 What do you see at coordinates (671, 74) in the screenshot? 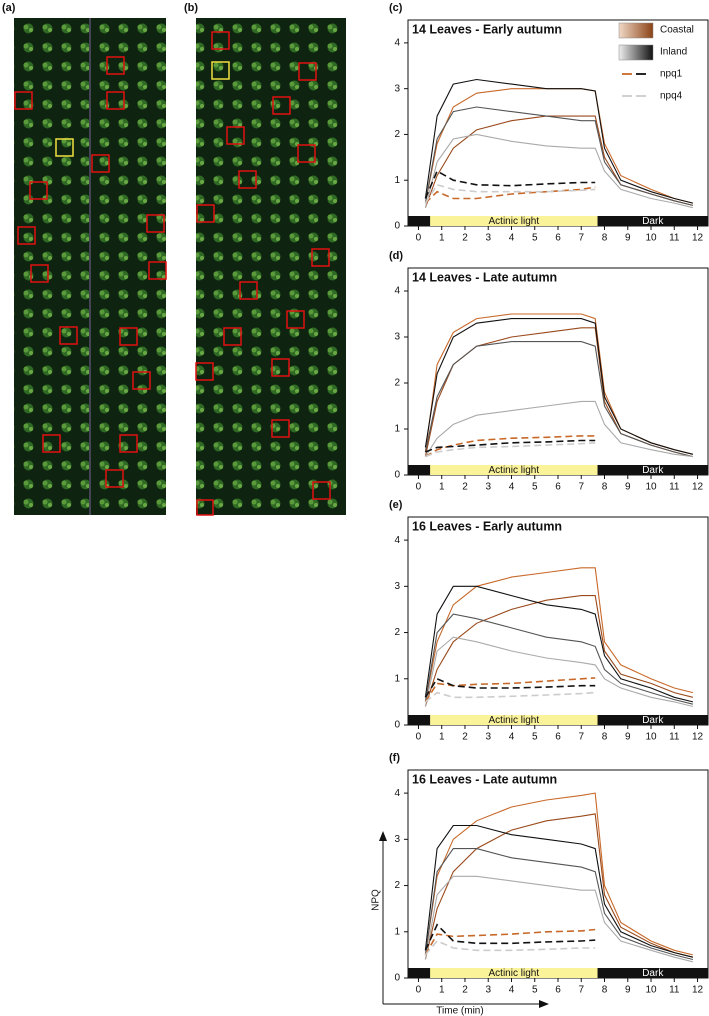
I see `legend-label: npq1` at bounding box center [671, 74].